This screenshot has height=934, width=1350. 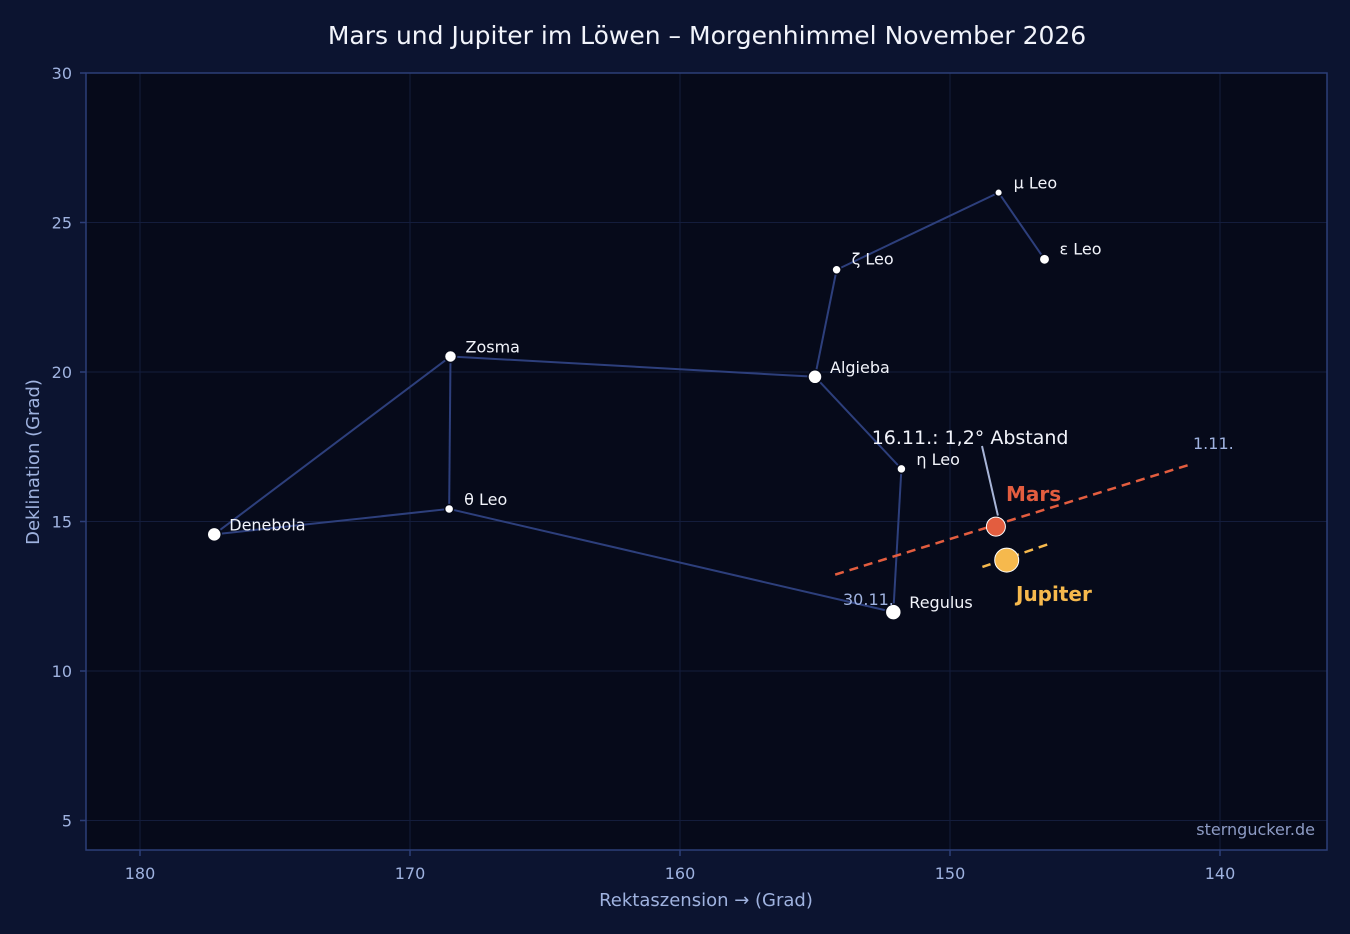 I want to click on x-tick-label: 150, so click(x=950, y=873).